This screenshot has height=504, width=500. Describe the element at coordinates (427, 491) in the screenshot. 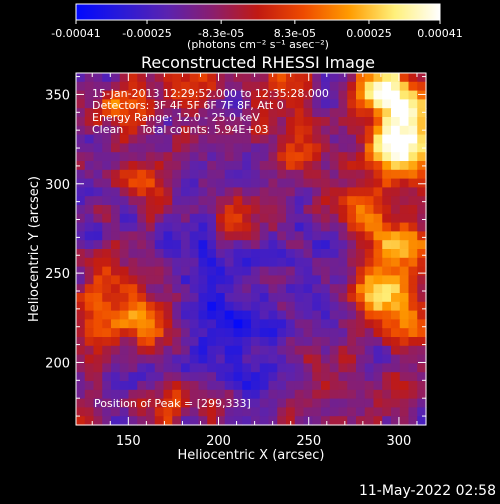

I see `footer-date: 11-May-2022 02:58` at that location.